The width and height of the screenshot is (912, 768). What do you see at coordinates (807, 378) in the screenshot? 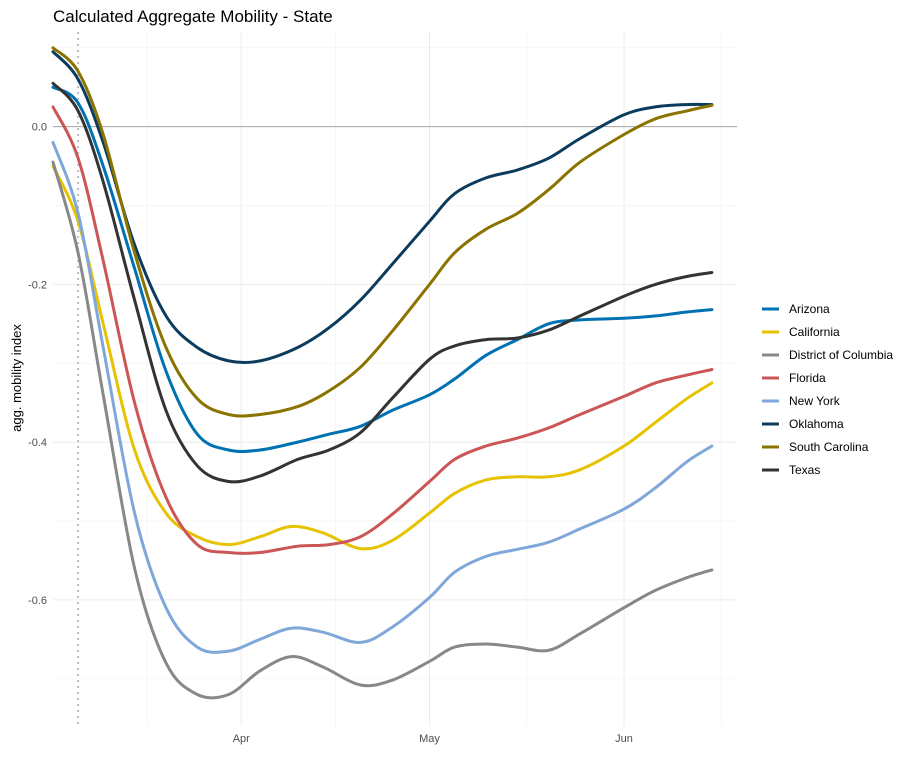
I see `legend-label-florida: Florida` at bounding box center [807, 378].